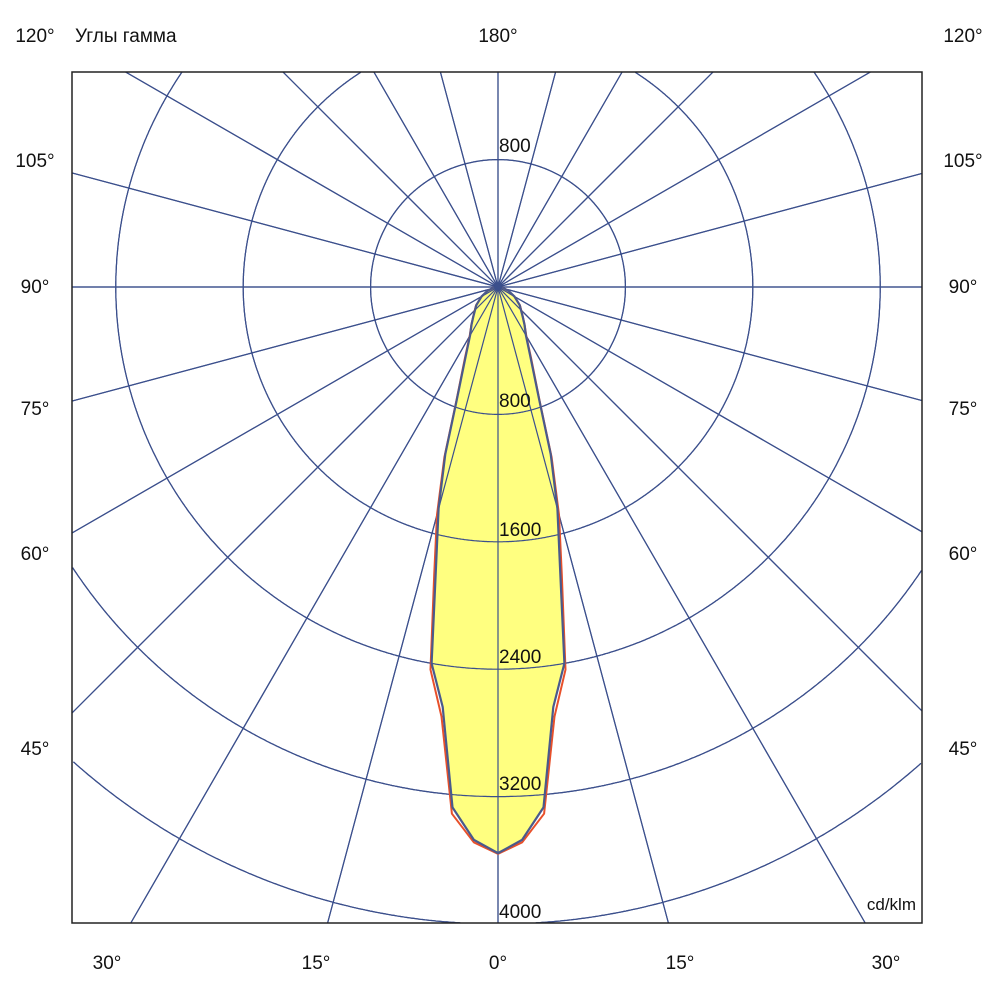 Image resolution: width=1000 pixels, height=1000 pixels. What do you see at coordinates (34, 161) in the screenshot?
I see `angle-label-left: 105°` at bounding box center [34, 161].